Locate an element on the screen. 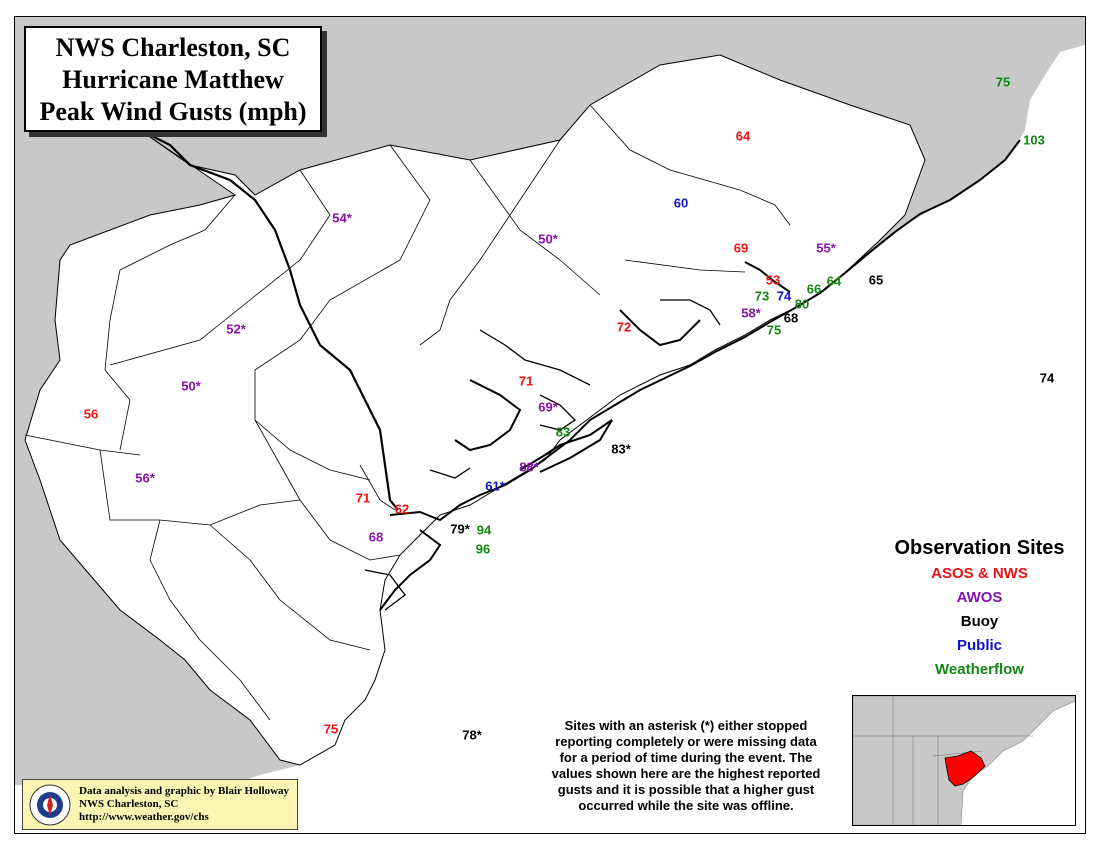 Image resolution: width=1100 pixels, height=850 pixels. inset-highlight-region is located at coordinates (965, 768).